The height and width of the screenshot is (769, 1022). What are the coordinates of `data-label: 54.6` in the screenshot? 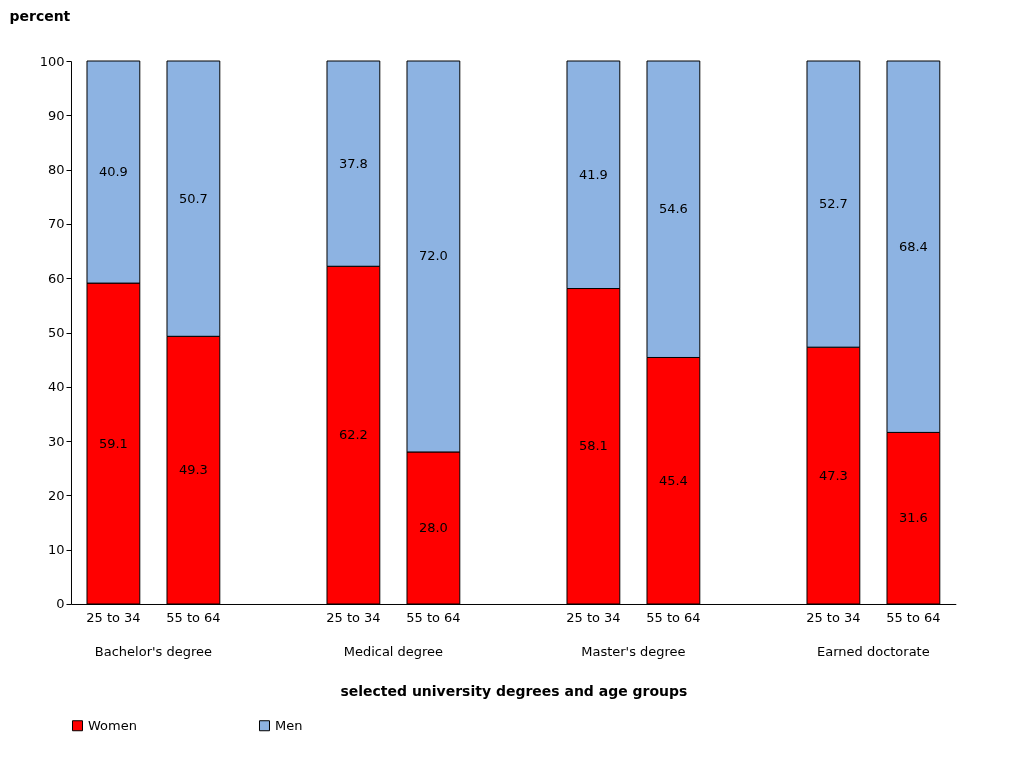 It's located at (673, 209).